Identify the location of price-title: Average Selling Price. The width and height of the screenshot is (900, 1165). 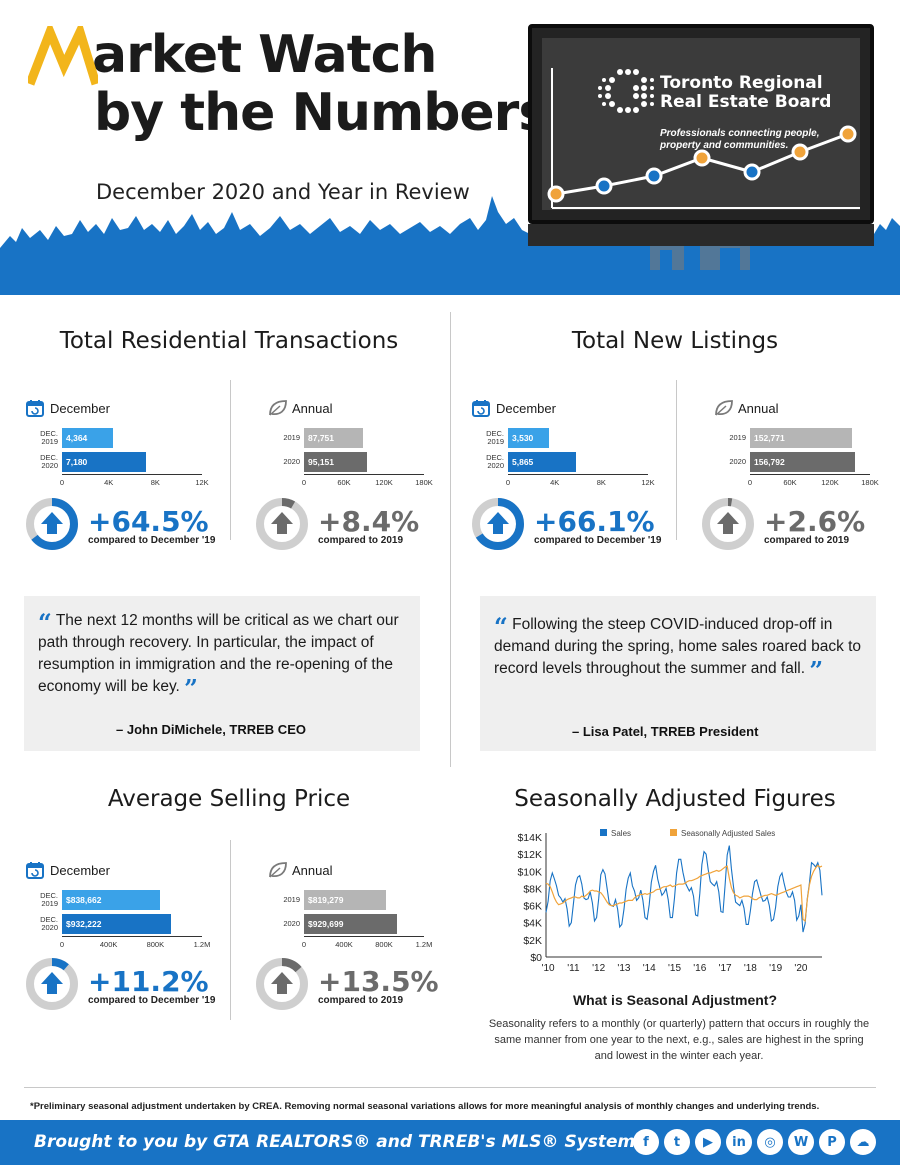
(229, 799).